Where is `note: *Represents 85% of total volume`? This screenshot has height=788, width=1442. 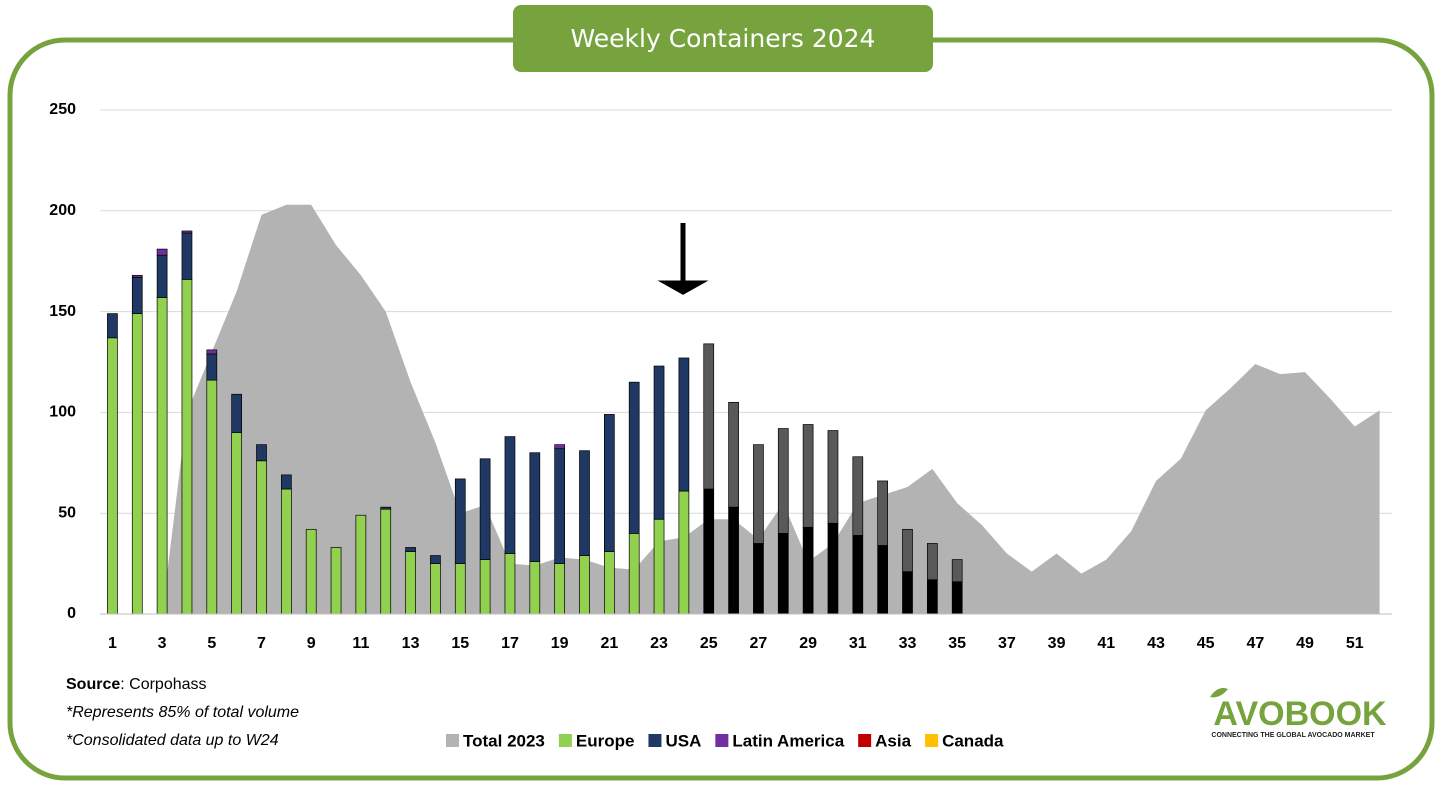
note: *Represents 85% of total volume is located at coordinates (182, 712).